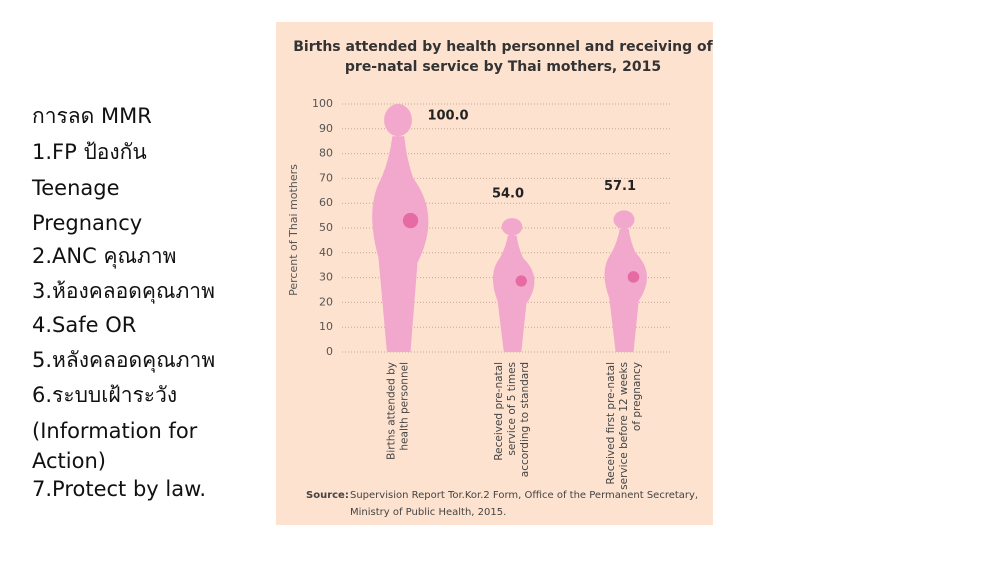 This screenshot has height=562, width=999. Describe the element at coordinates (327, 495) in the screenshot. I see `source-label: Source:` at that location.